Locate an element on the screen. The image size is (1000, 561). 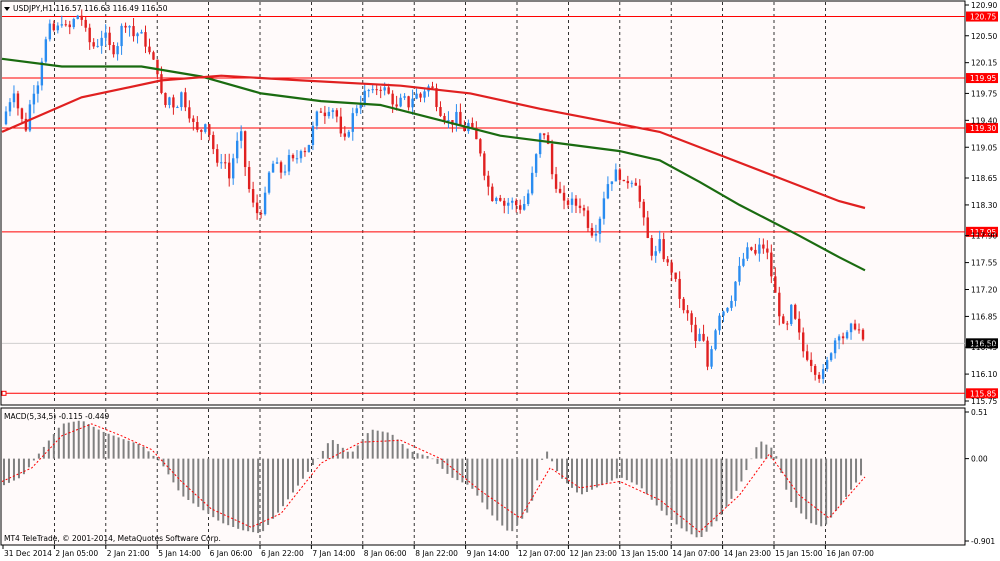
chevron-down-icon is located at coordinates (7, 9).